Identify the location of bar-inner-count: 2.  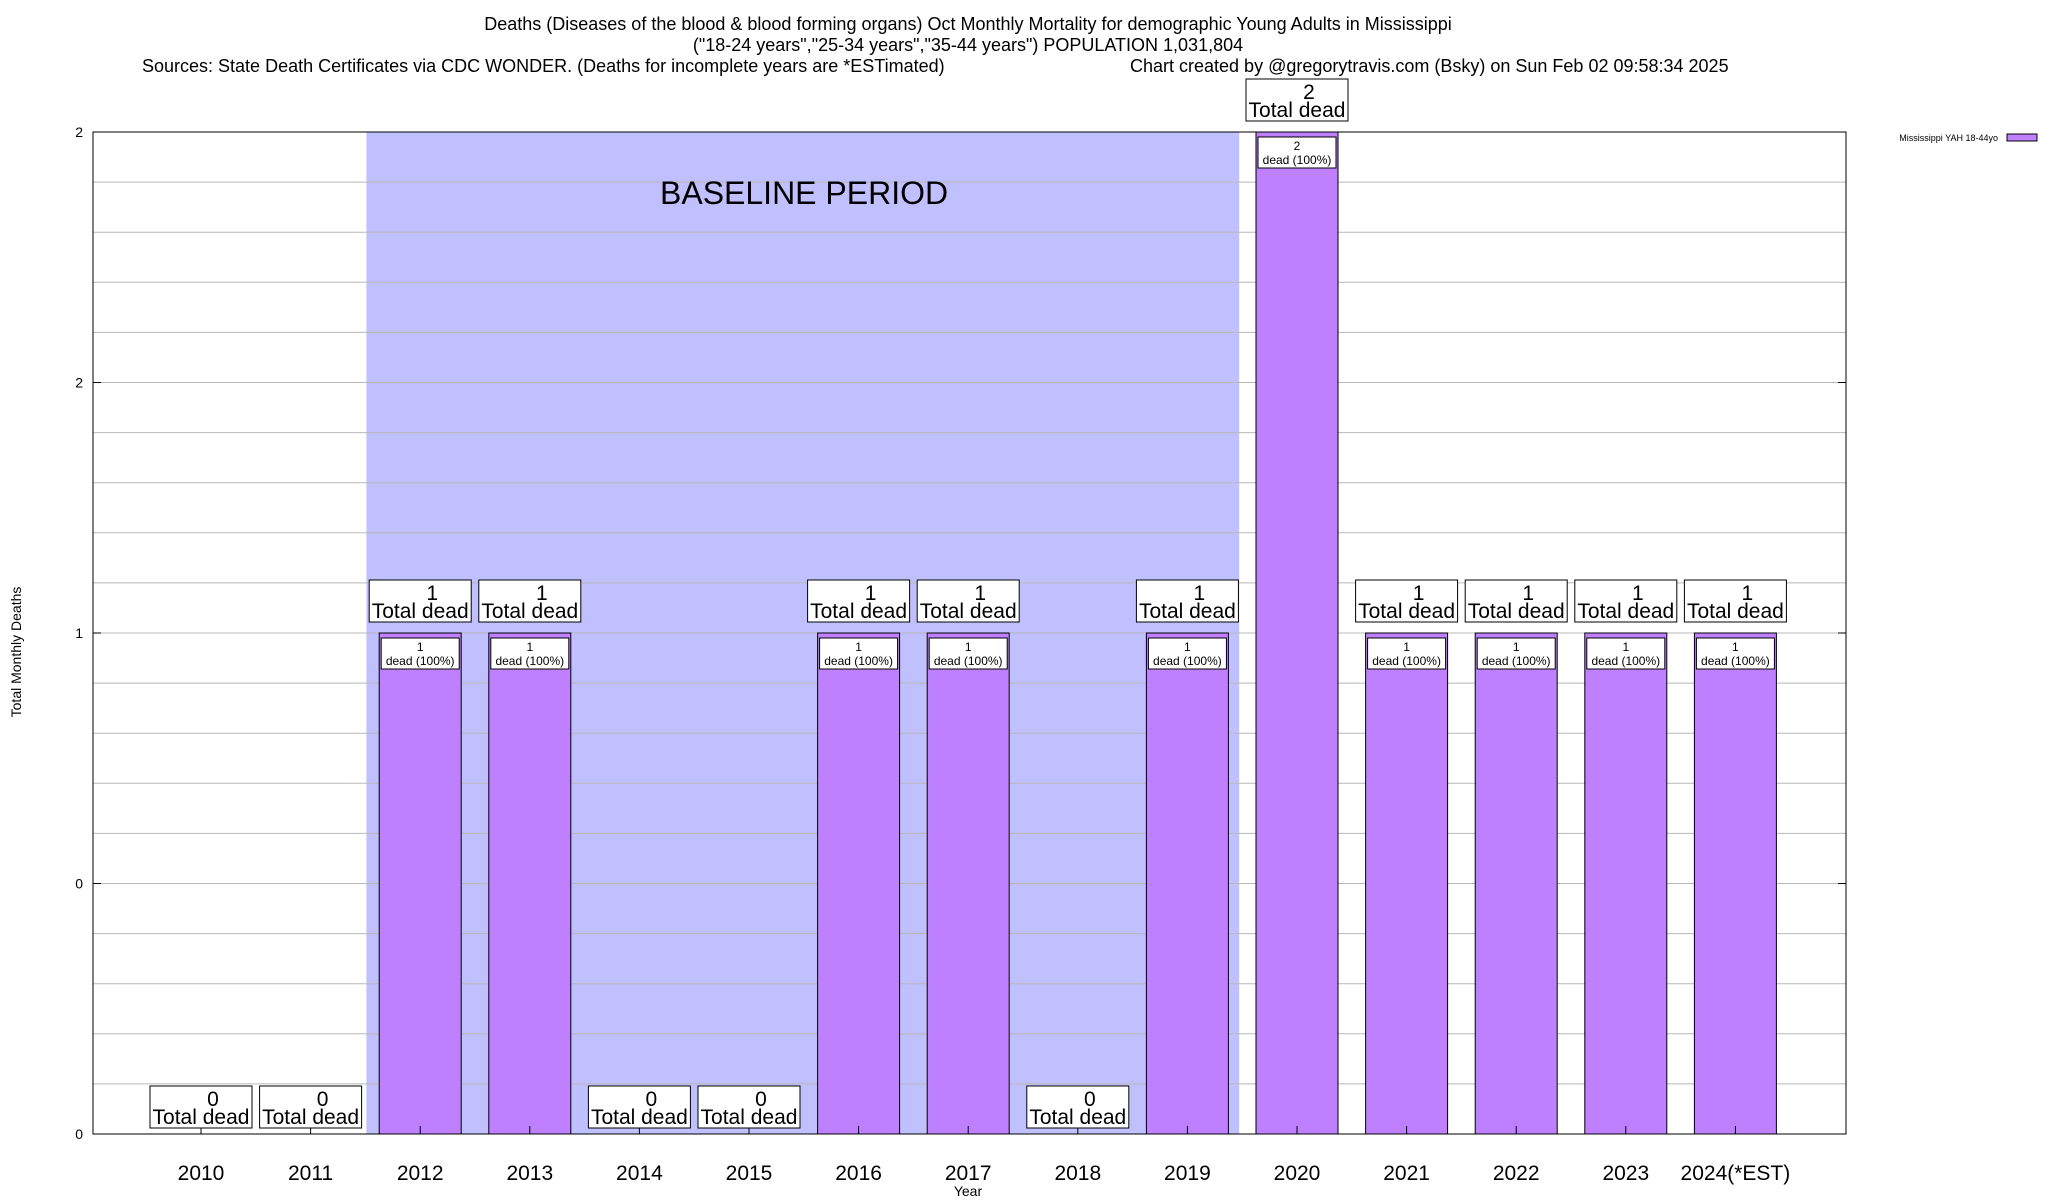
(1297, 146).